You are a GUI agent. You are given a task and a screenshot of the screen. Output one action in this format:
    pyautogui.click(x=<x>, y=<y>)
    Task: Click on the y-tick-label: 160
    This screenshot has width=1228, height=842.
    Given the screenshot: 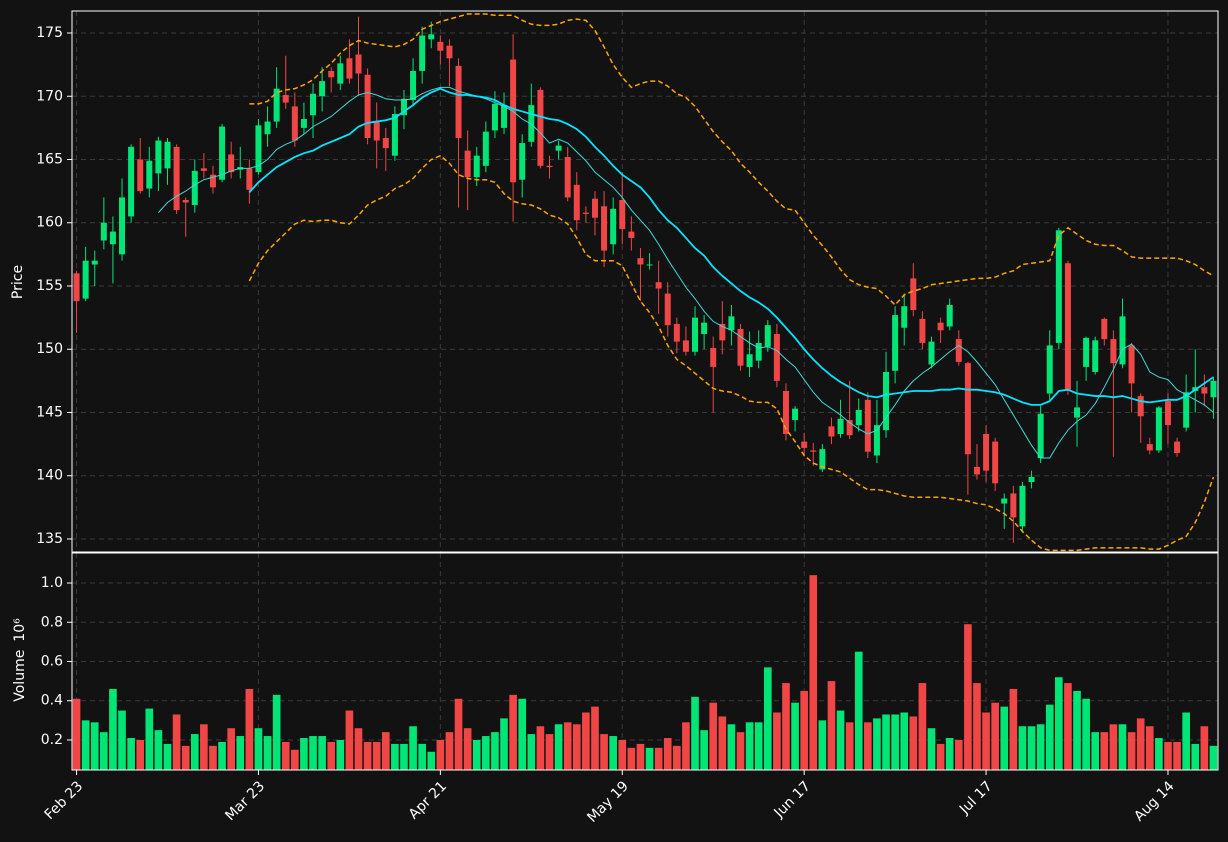 What is the action you would take?
    pyautogui.click(x=49, y=223)
    